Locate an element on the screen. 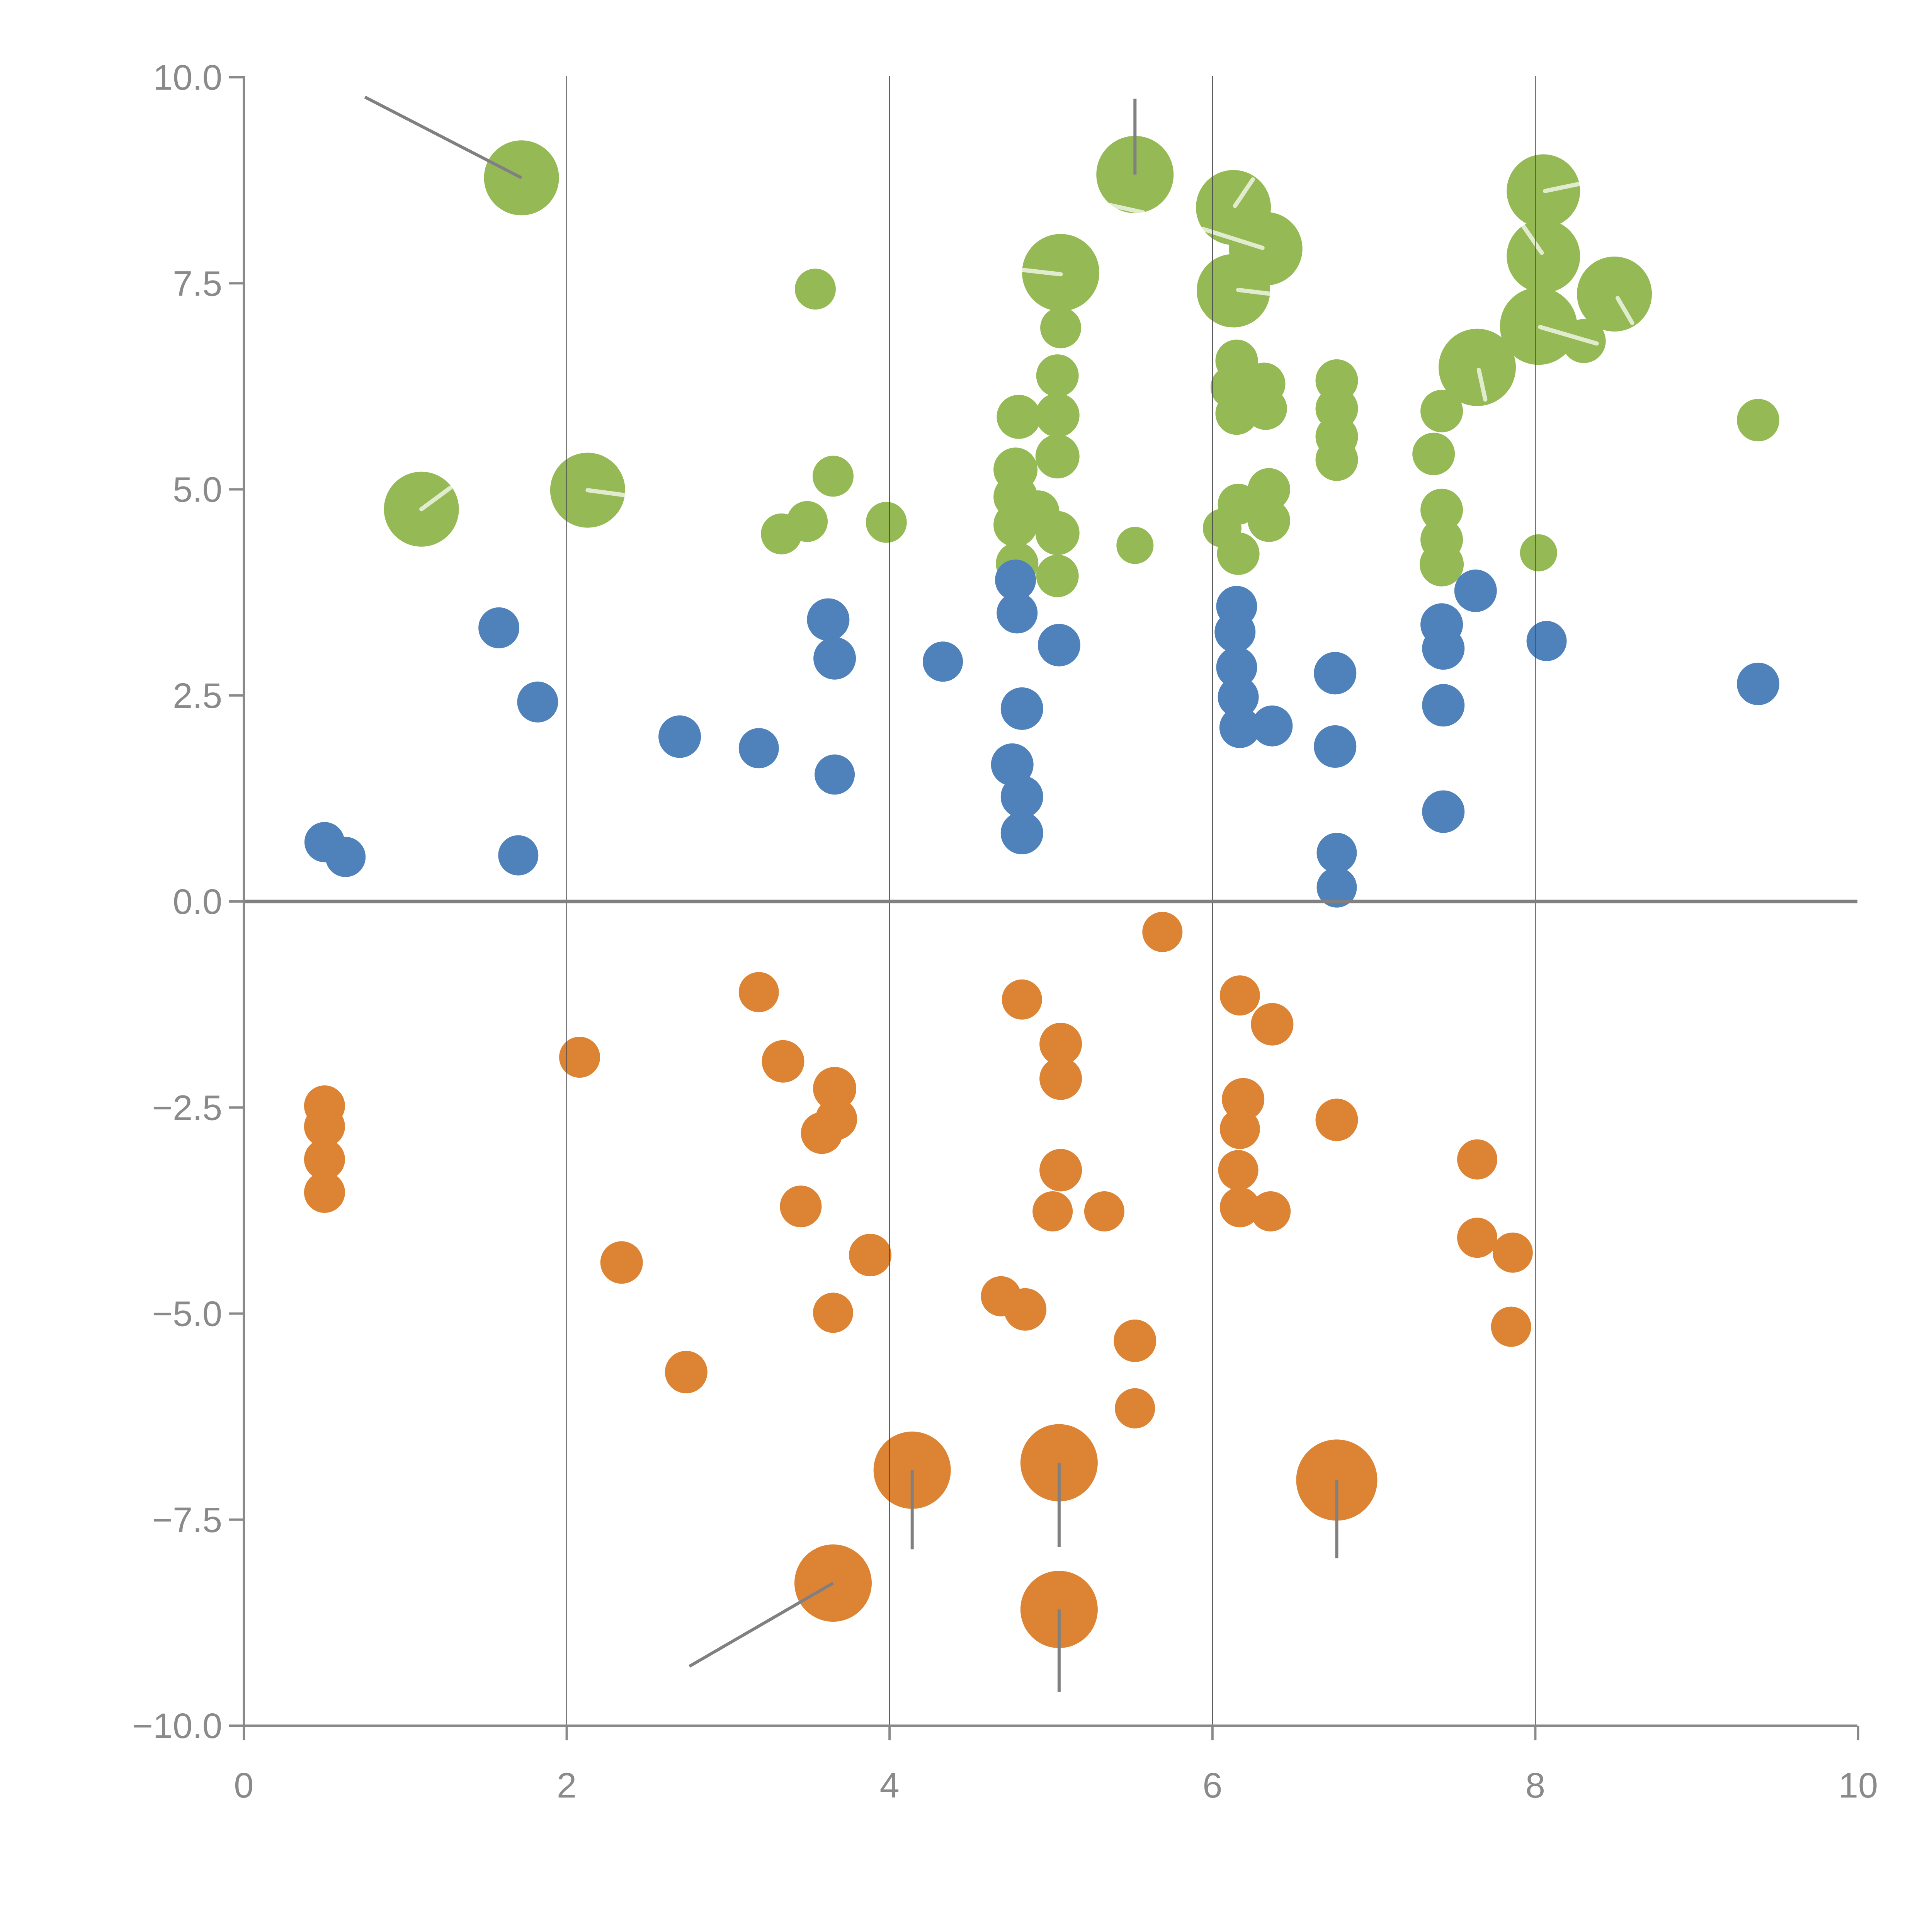  y-tick-label: −7.5 is located at coordinates (187, 1520).